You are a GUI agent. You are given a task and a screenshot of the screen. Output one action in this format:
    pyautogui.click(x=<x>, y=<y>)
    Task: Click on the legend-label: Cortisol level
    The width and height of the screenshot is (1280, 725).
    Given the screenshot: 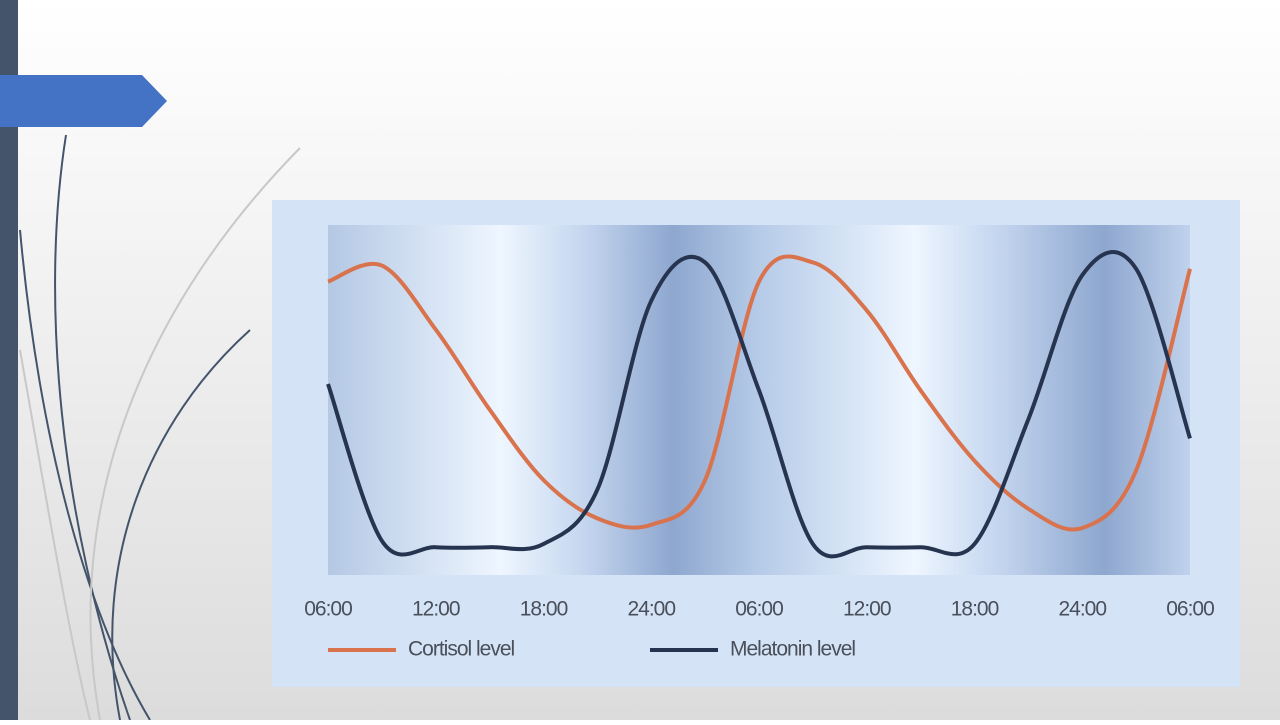 What is the action you would take?
    pyautogui.click(x=461, y=649)
    